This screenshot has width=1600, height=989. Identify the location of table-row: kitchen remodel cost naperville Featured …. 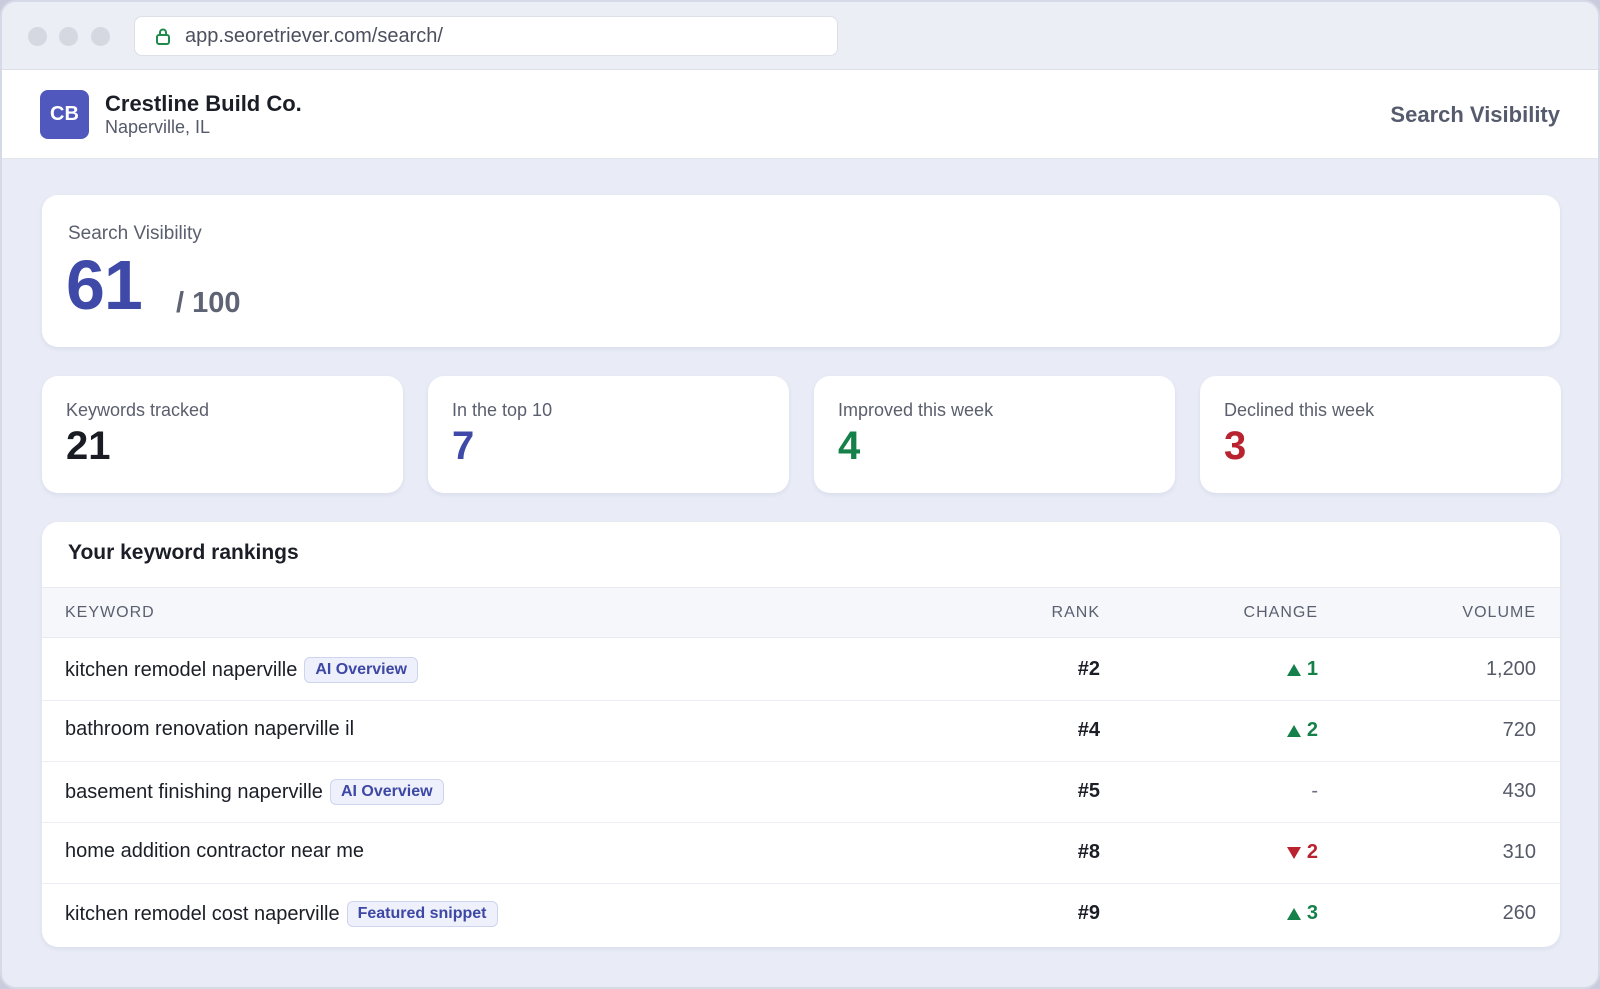
(801, 914).